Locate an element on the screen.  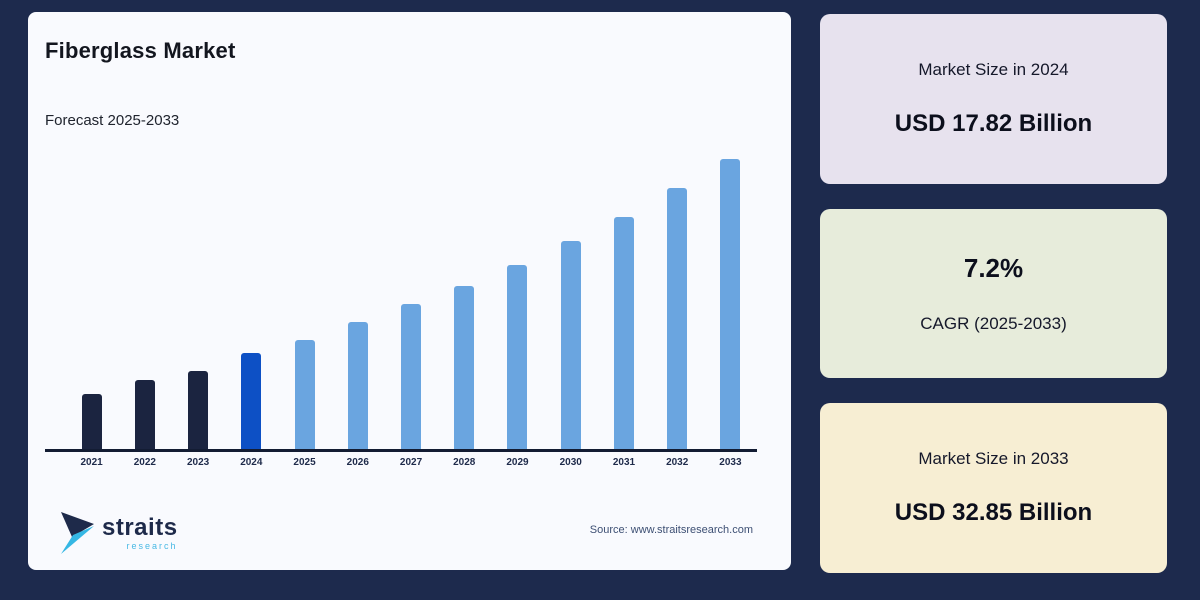
bar-column-2022 is located at coordinates (144, 305).